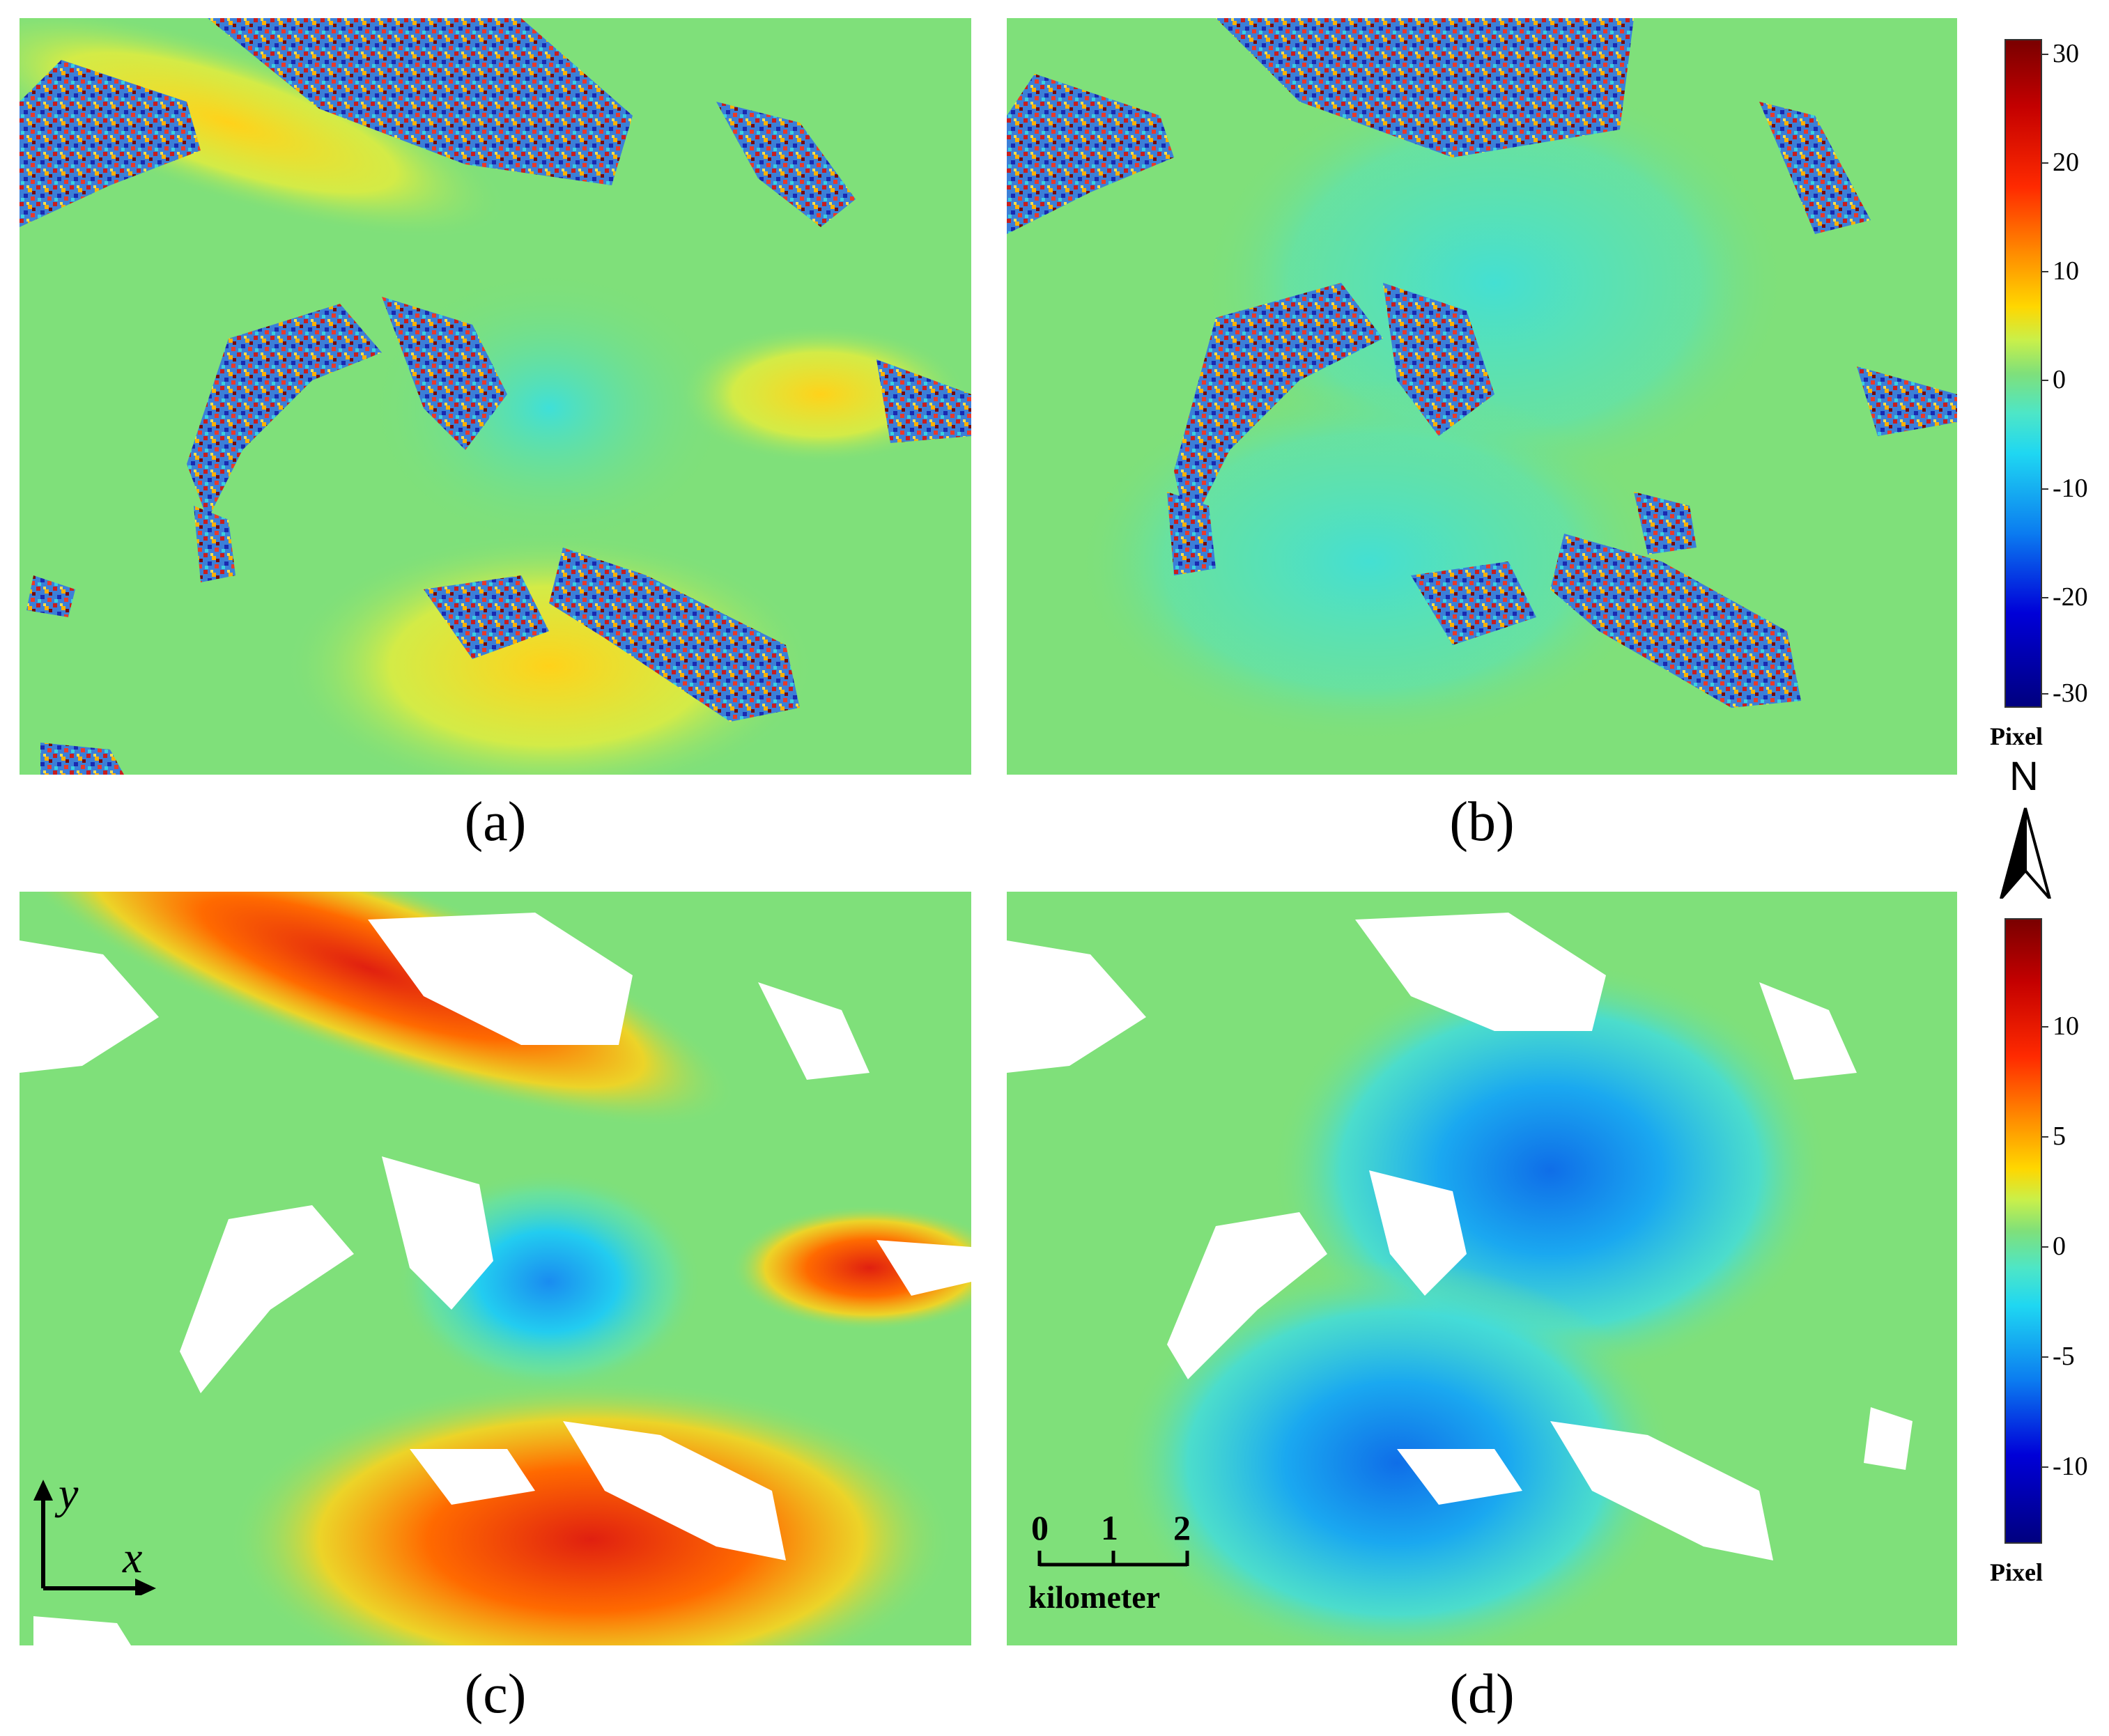 The height and width of the screenshot is (1736, 2109). What do you see at coordinates (2016, 1572) in the screenshot?
I see `colorbar-bottom-unit: Pixel` at bounding box center [2016, 1572].